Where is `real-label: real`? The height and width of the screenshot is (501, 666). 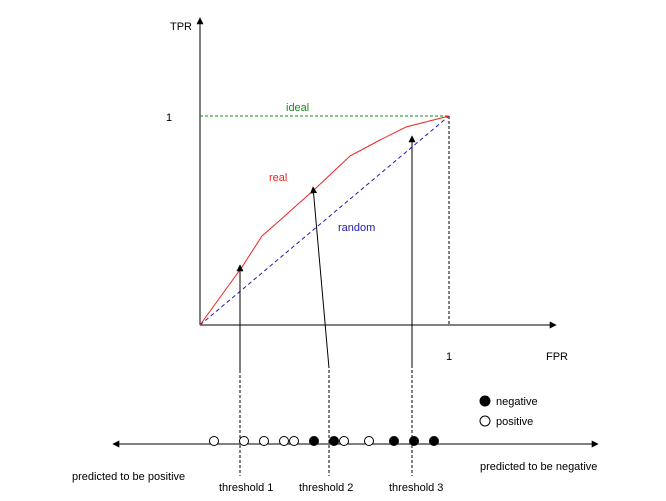 real-label: real is located at coordinates (278, 178).